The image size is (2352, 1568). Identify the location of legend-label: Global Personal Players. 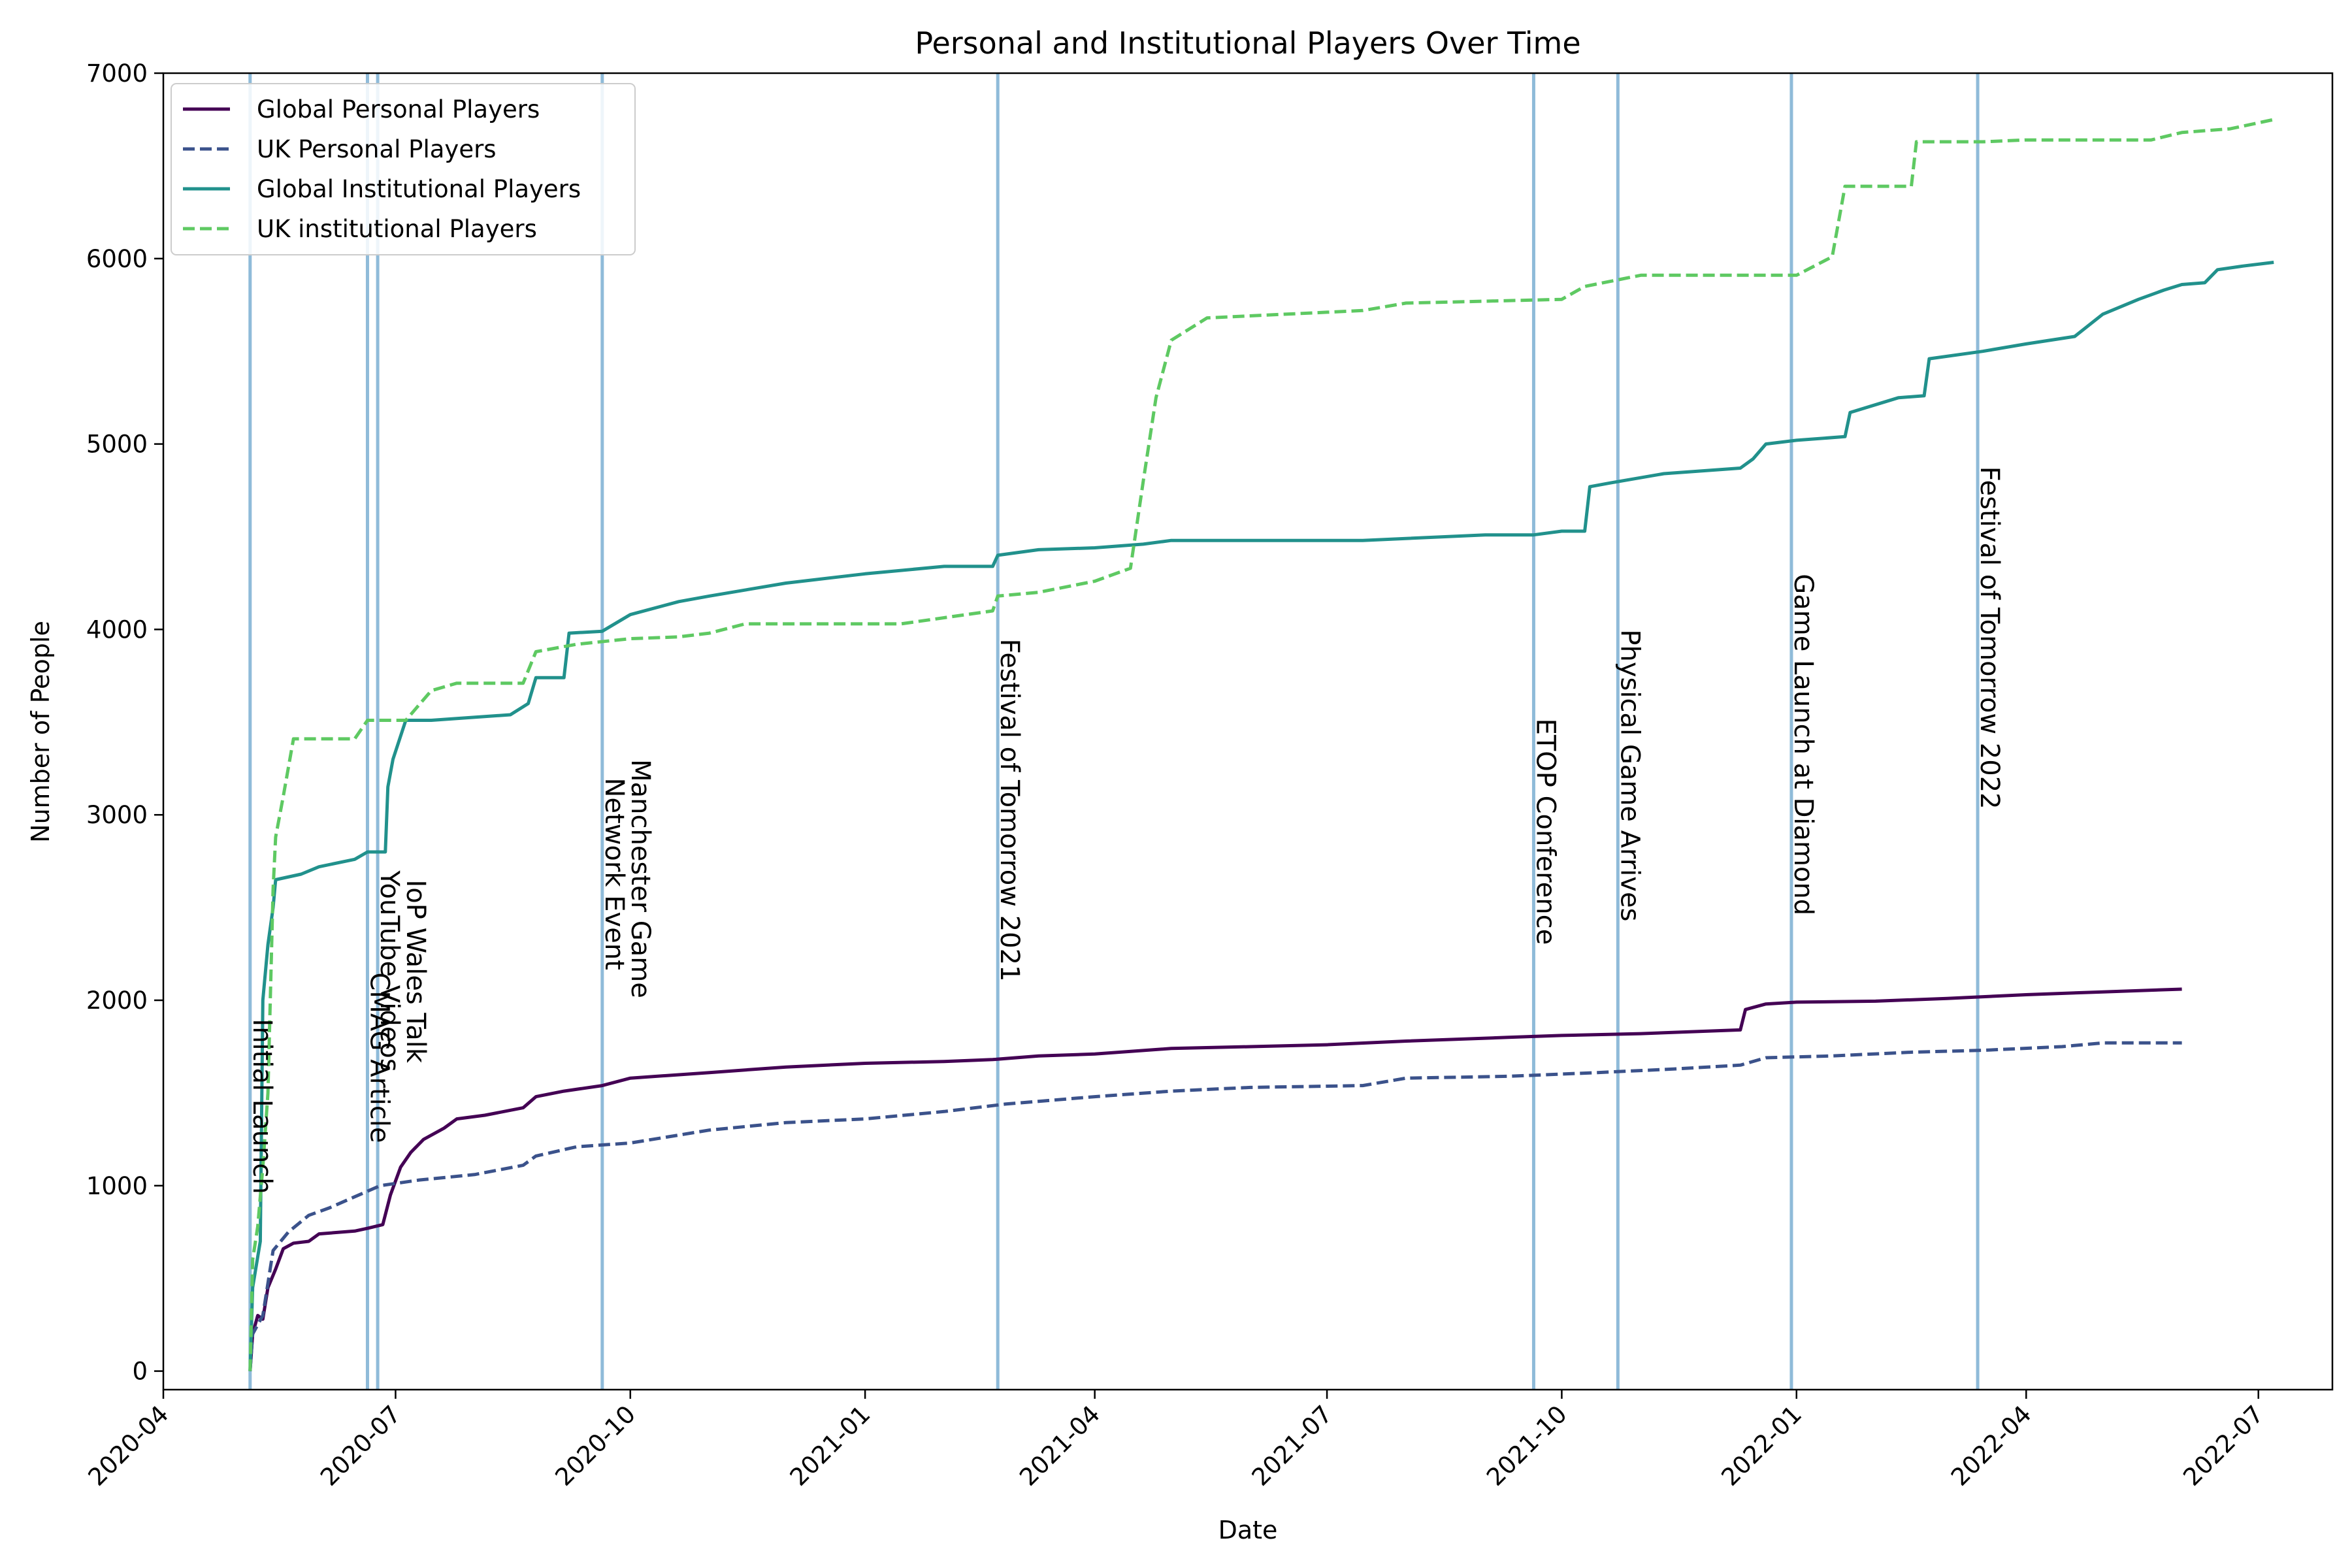
(398, 109).